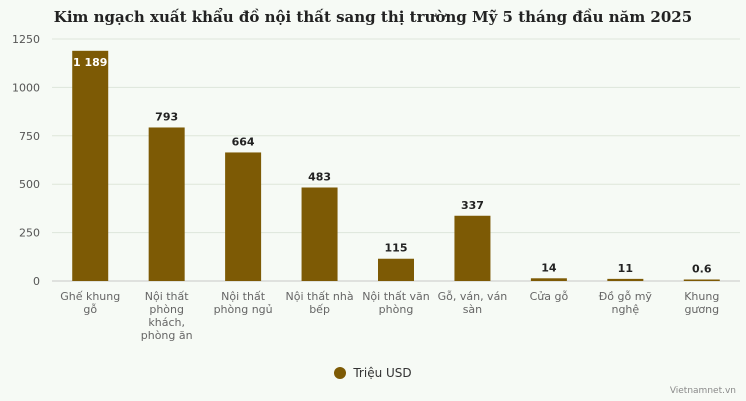 This screenshot has height=401, width=746. Describe the element at coordinates (90, 296) in the screenshot. I see `category-label-line: Ghế khung` at that location.